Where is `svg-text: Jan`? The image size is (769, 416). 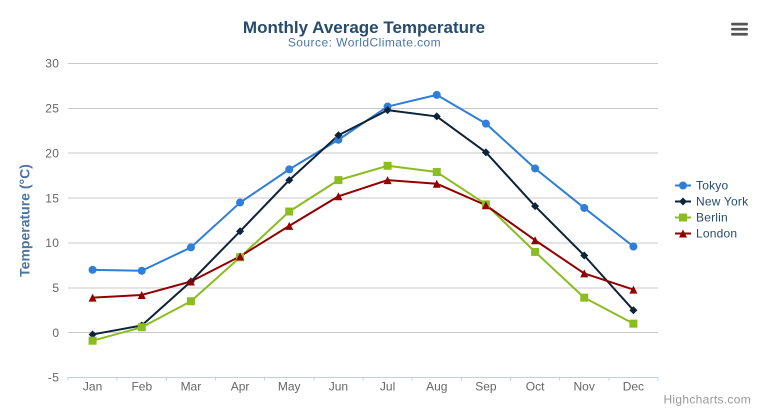
svg-text: Jan is located at coordinates (92, 387).